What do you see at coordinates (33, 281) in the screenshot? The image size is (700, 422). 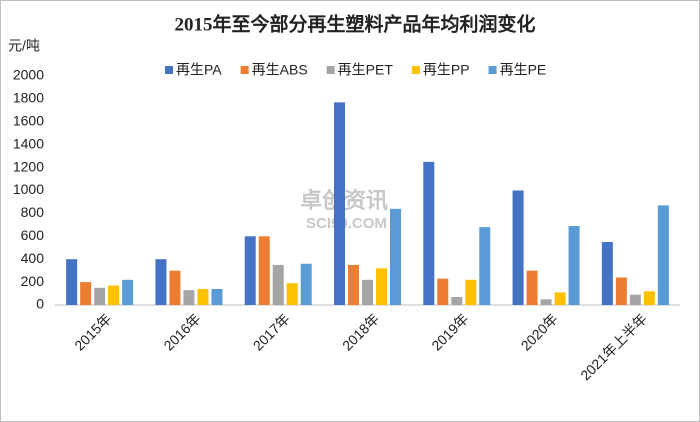 I see `y-tick-label: 200` at bounding box center [33, 281].